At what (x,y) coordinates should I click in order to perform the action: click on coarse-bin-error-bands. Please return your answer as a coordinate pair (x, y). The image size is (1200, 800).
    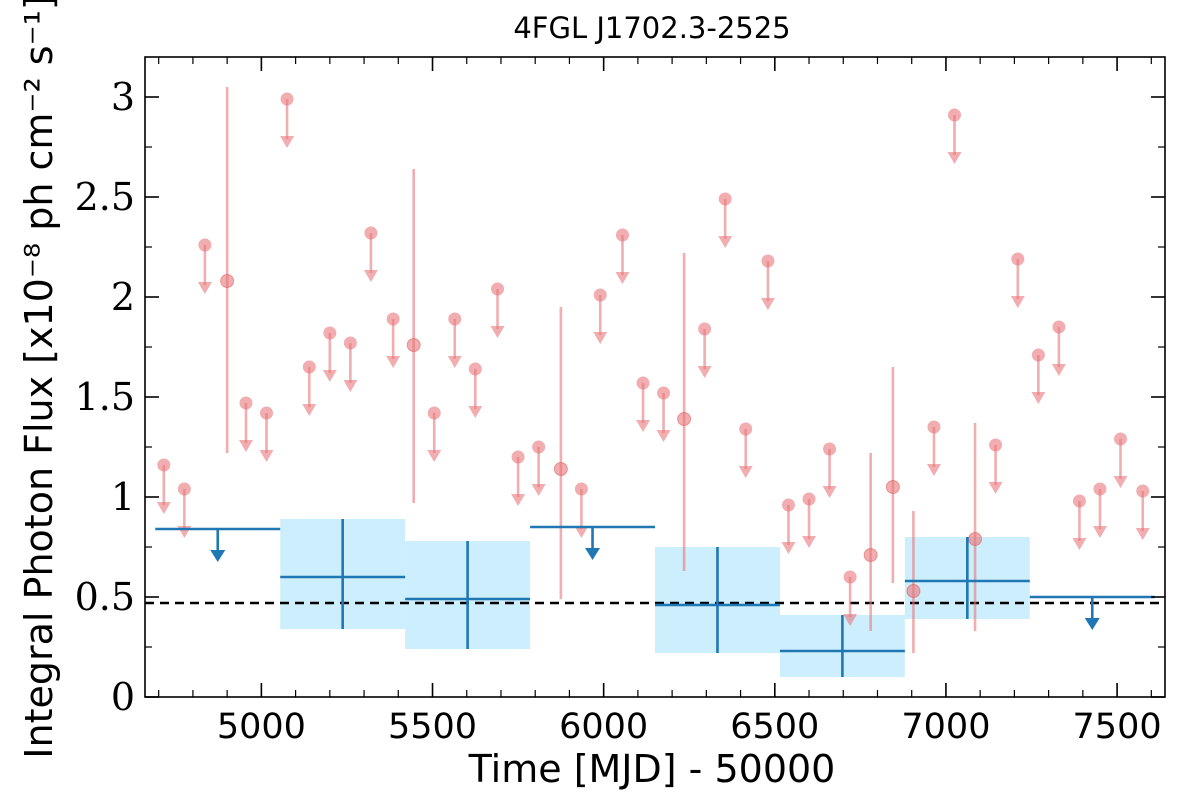
    Looking at the image, I should click on (655, 598).